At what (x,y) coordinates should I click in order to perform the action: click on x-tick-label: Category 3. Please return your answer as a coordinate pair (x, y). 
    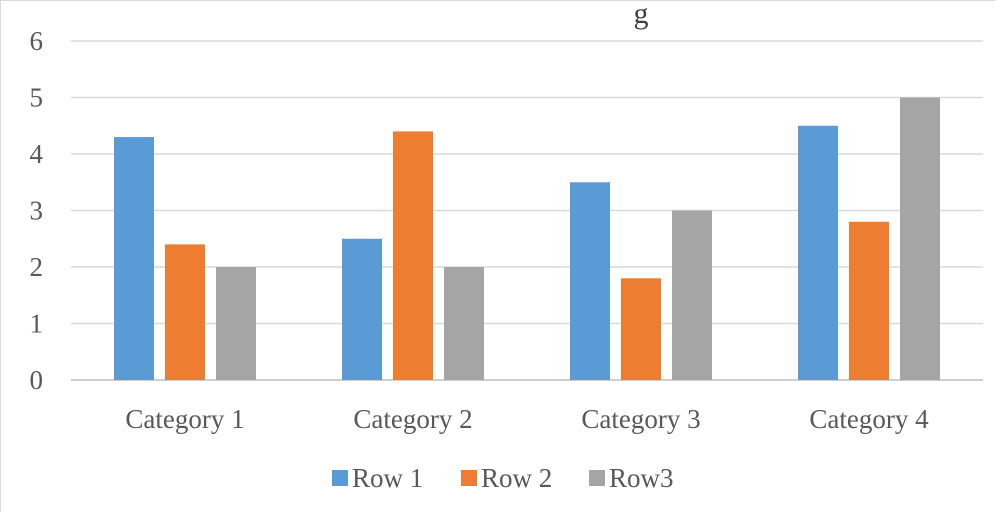
    Looking at the image, I should click on (640, 419).